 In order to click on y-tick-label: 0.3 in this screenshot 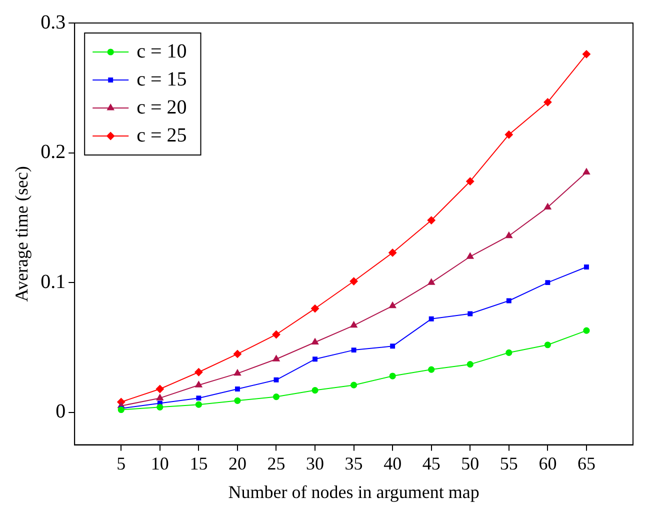, I will do `click(53, 22)`.